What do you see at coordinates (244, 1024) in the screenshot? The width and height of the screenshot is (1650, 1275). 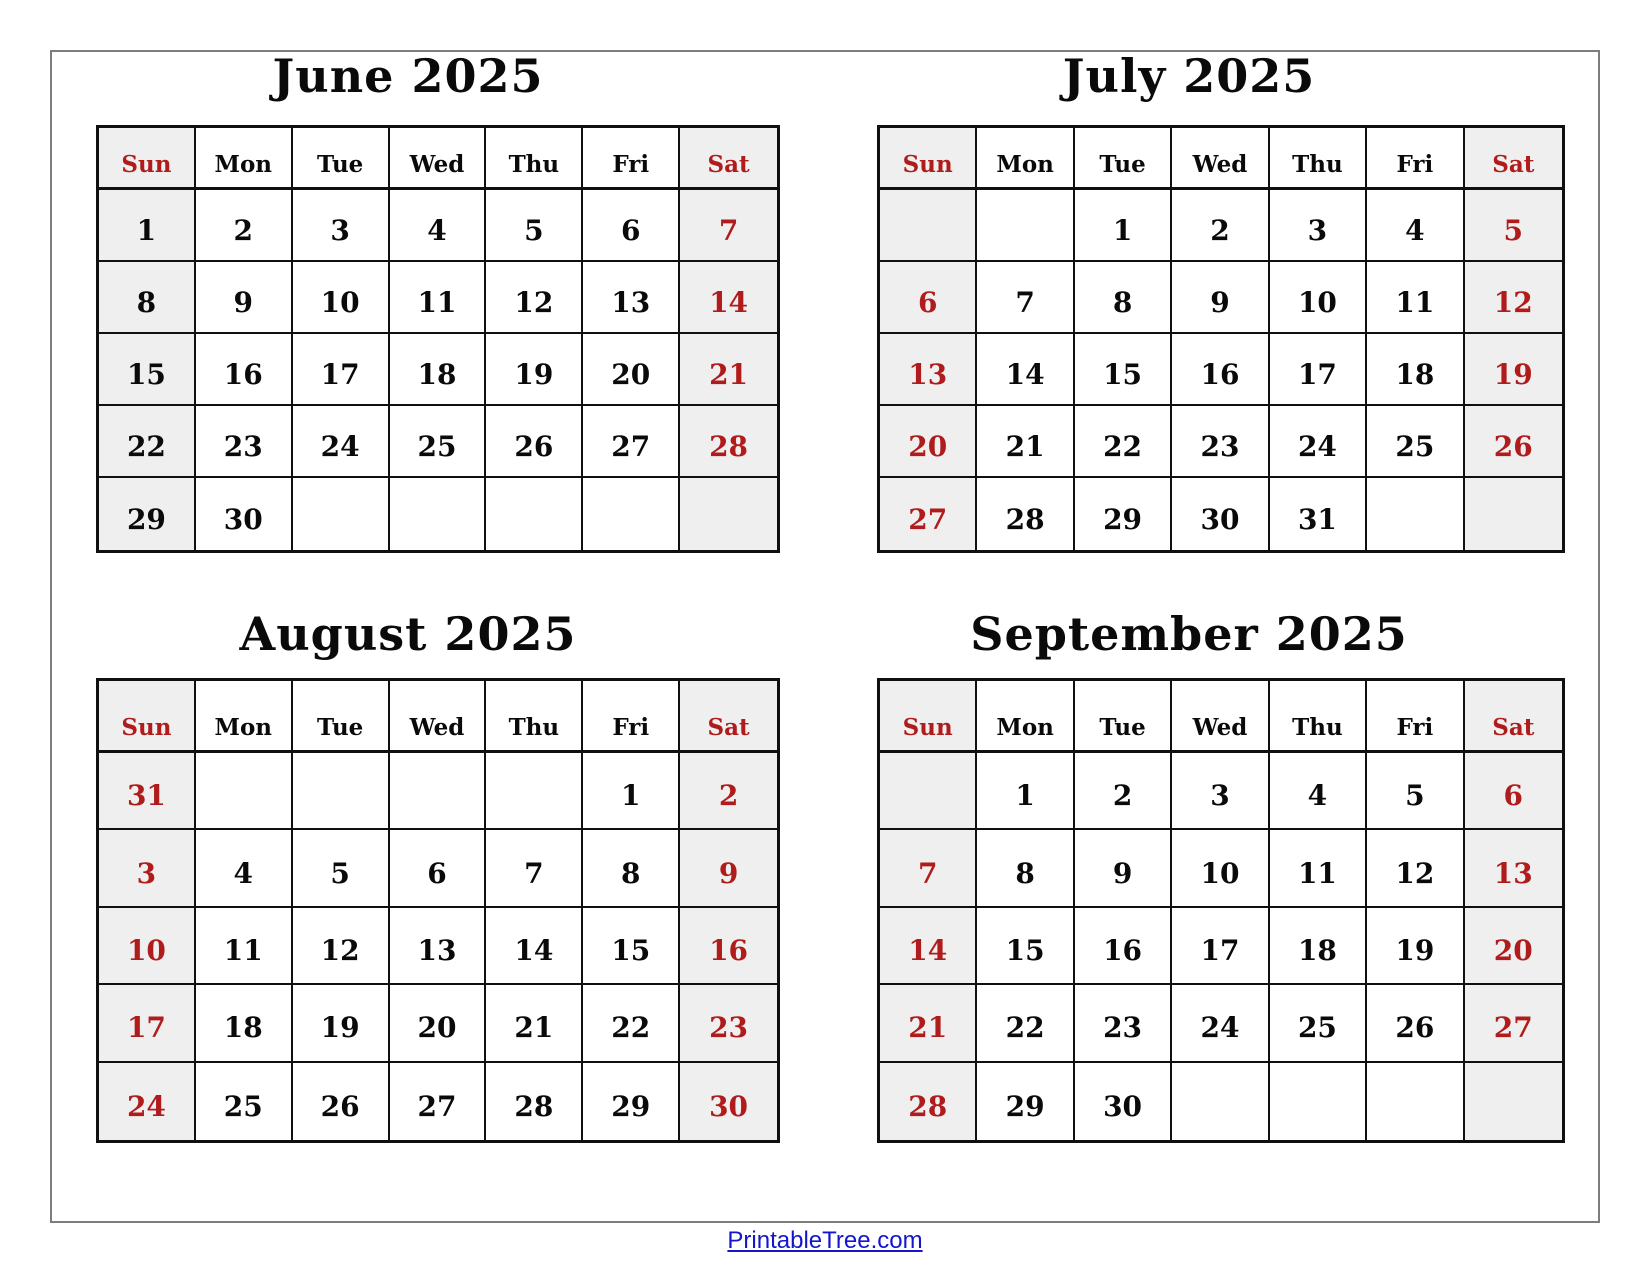 I see `day-cell: 18` at bounding box center [244, 1024].